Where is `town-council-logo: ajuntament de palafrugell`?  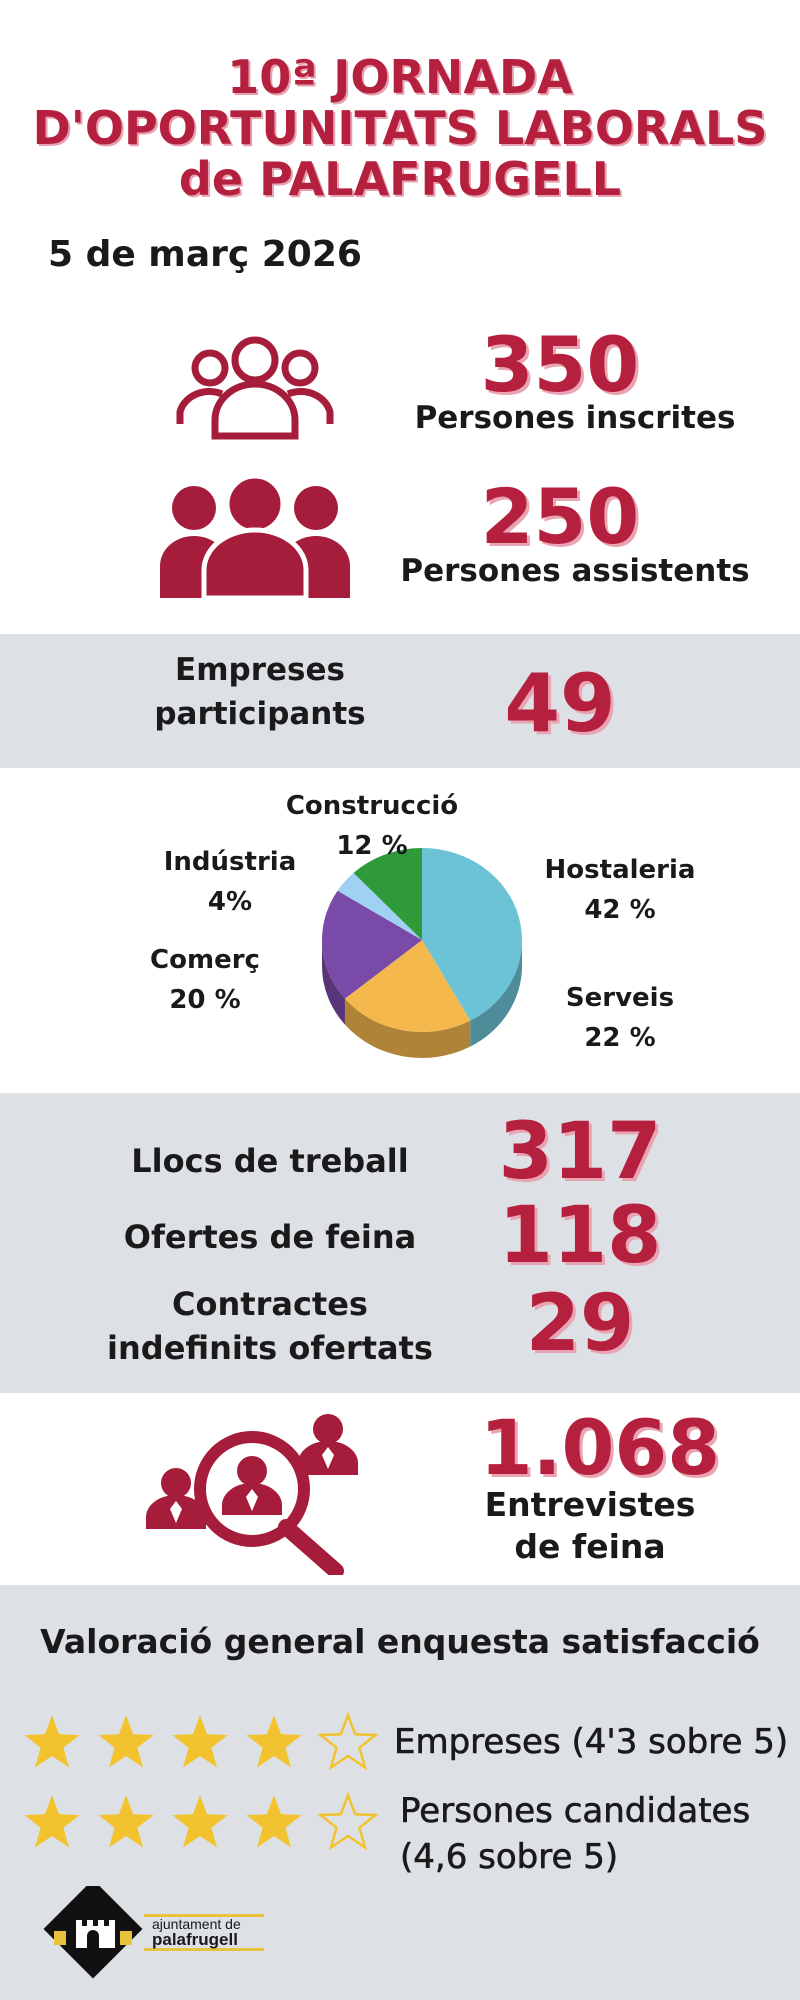 town-council-logo: ajuntament de palafrugell is located at coordinates (155, 1934).